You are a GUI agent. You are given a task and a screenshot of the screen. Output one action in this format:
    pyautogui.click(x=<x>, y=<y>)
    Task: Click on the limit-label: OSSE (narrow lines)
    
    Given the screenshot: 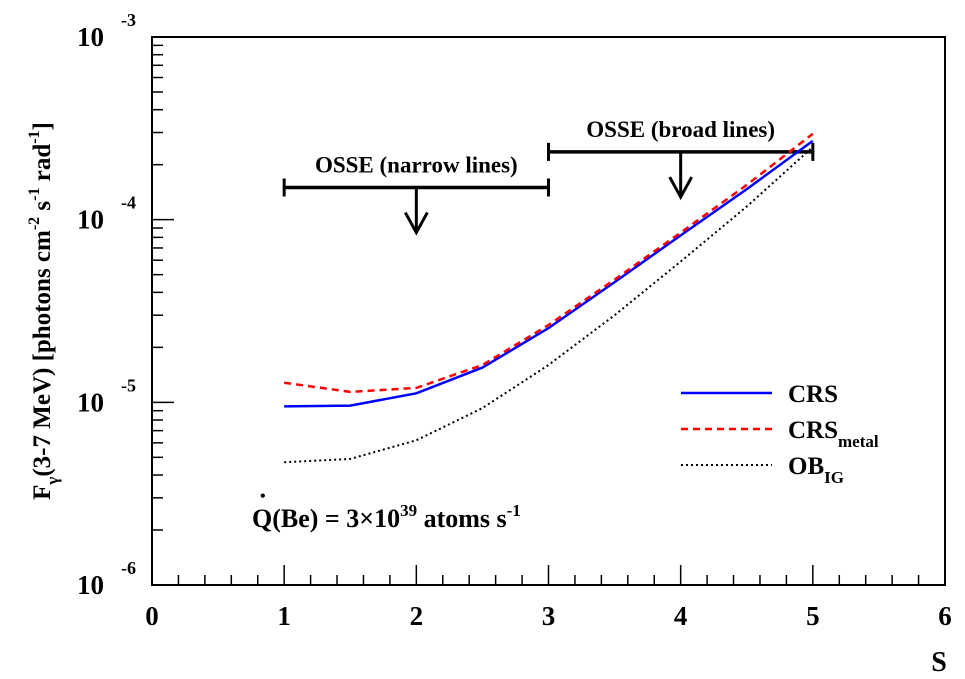 What is the action you would take?
    pyautogui.click(x=416, y=165)
    